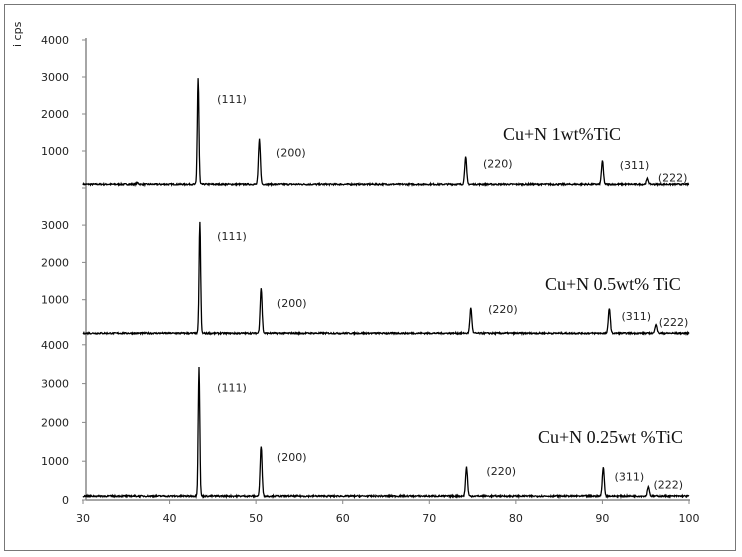 The image size is (742, 557). Describe the element at coordinates (170, 518) in the screenshot. I see `x-tick-label: 40` at that location.